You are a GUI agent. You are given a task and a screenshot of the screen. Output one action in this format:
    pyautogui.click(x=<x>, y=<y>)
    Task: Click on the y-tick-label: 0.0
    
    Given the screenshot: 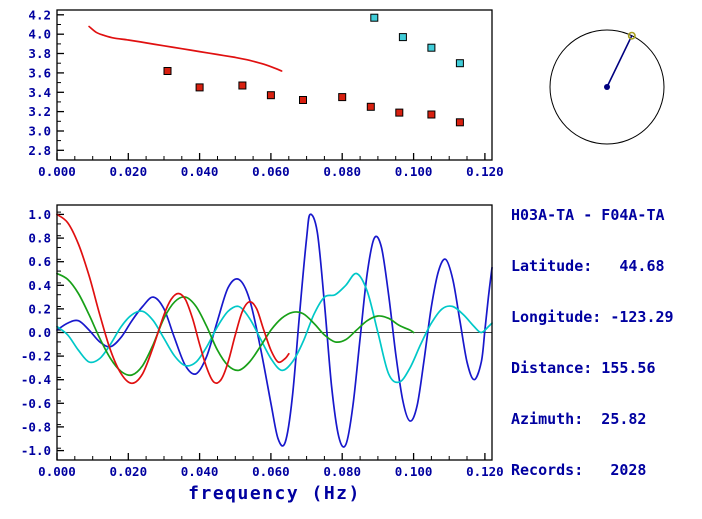 What is the action you would take?
    pyautogui.click(x=39, y=332)
    